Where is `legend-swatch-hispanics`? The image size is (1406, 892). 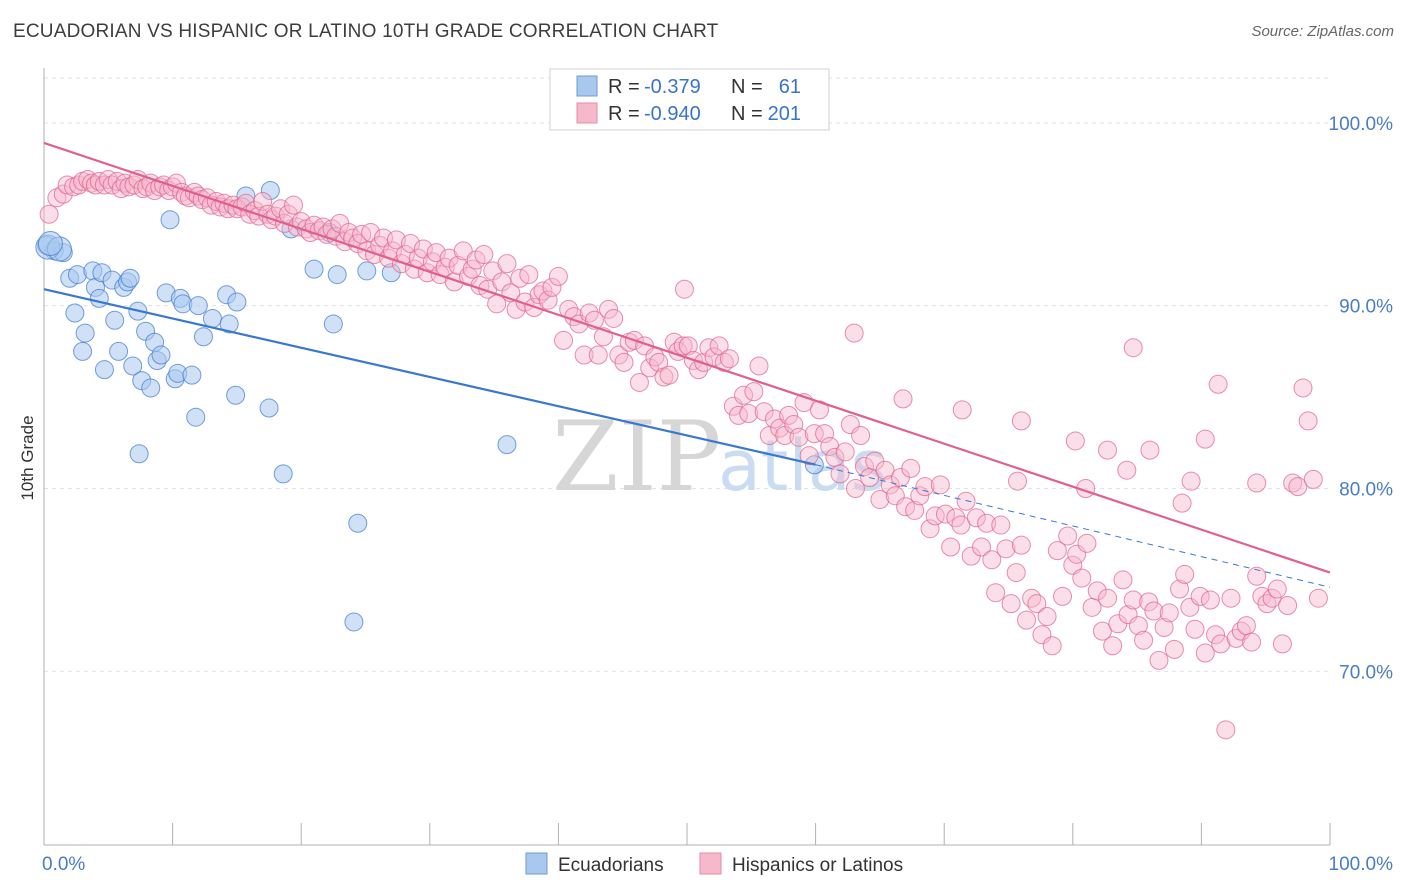 legend-swatch-hispanics is located at coordinates (710, 863).